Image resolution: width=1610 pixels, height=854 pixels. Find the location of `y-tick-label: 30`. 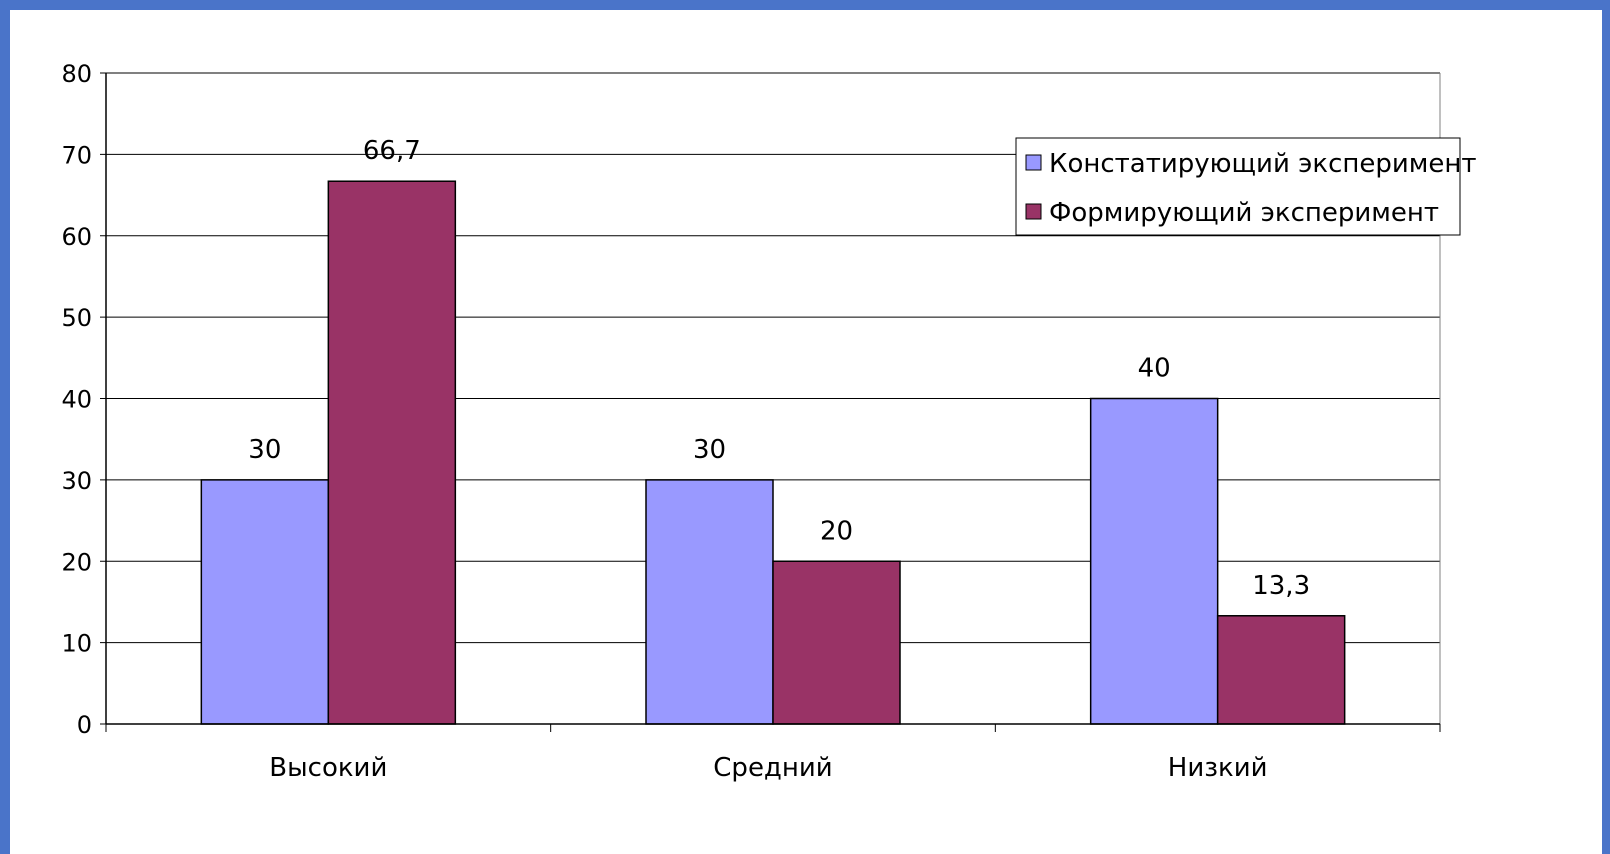

y-tick-label: 30 is located at coordinates (76, 481).